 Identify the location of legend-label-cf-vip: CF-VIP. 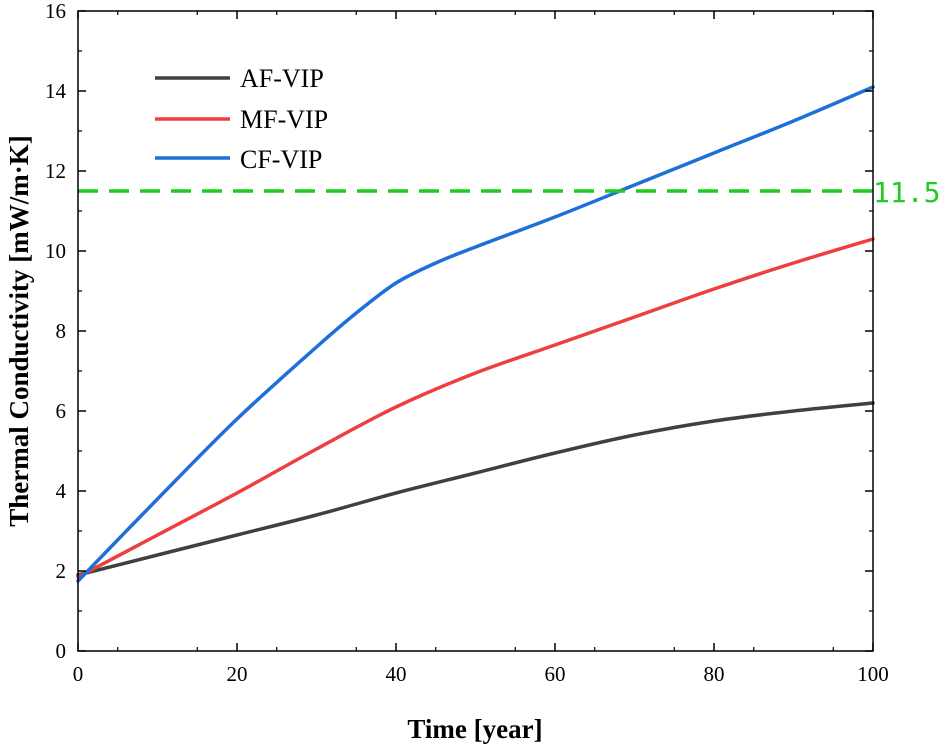
(281, 159).